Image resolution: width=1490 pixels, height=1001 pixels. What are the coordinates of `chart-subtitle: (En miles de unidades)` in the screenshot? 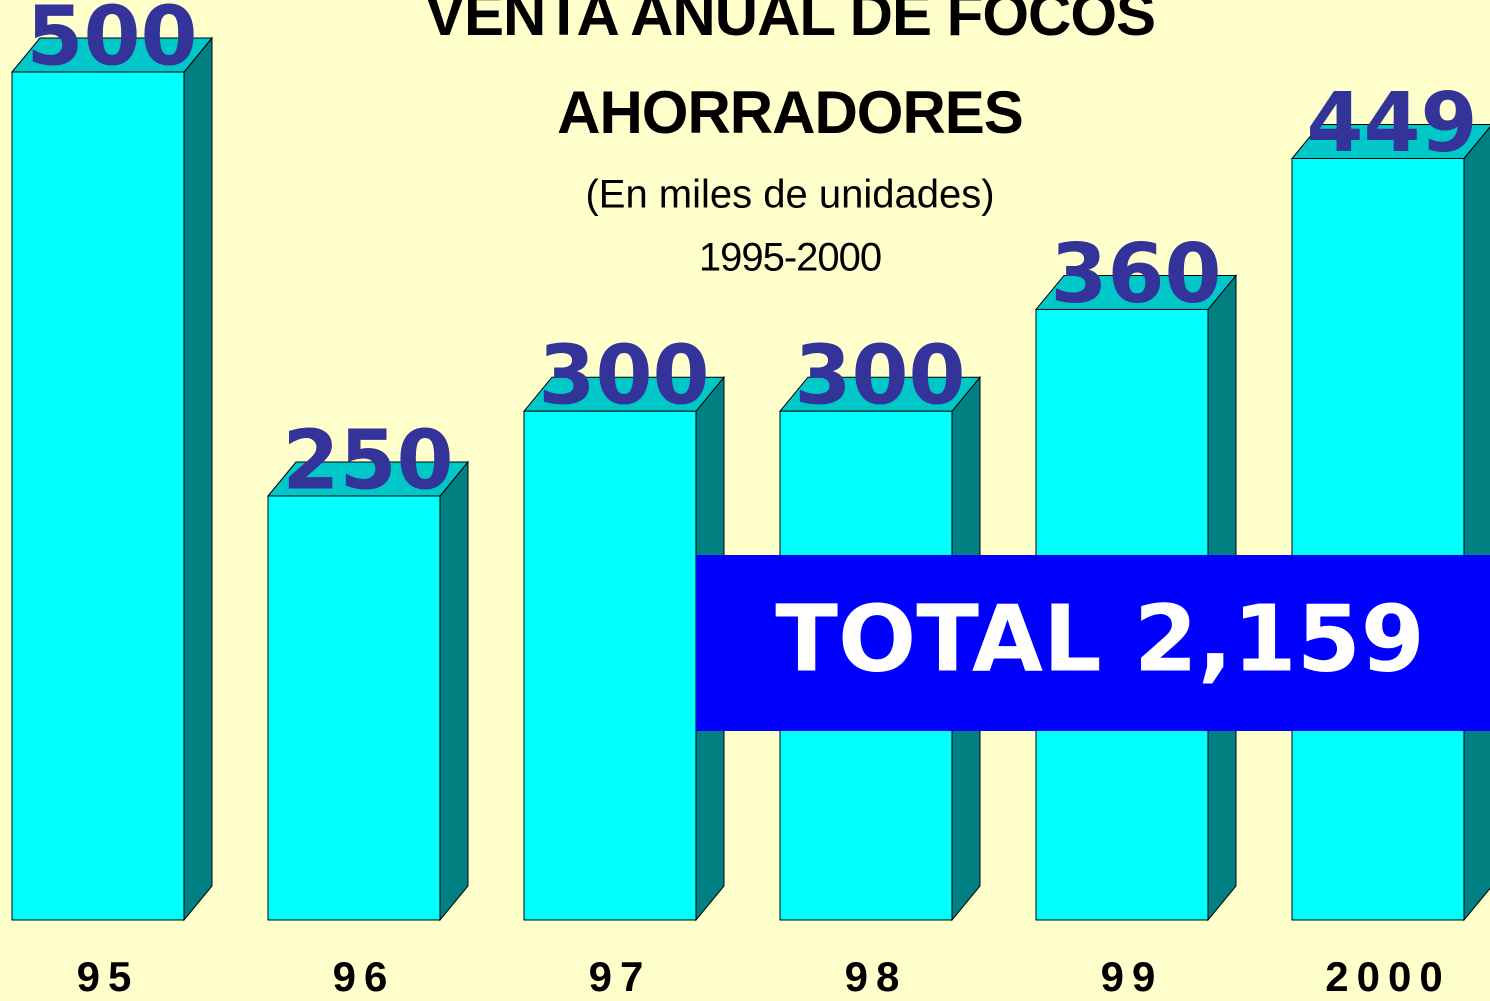 It's located at (789, 195).